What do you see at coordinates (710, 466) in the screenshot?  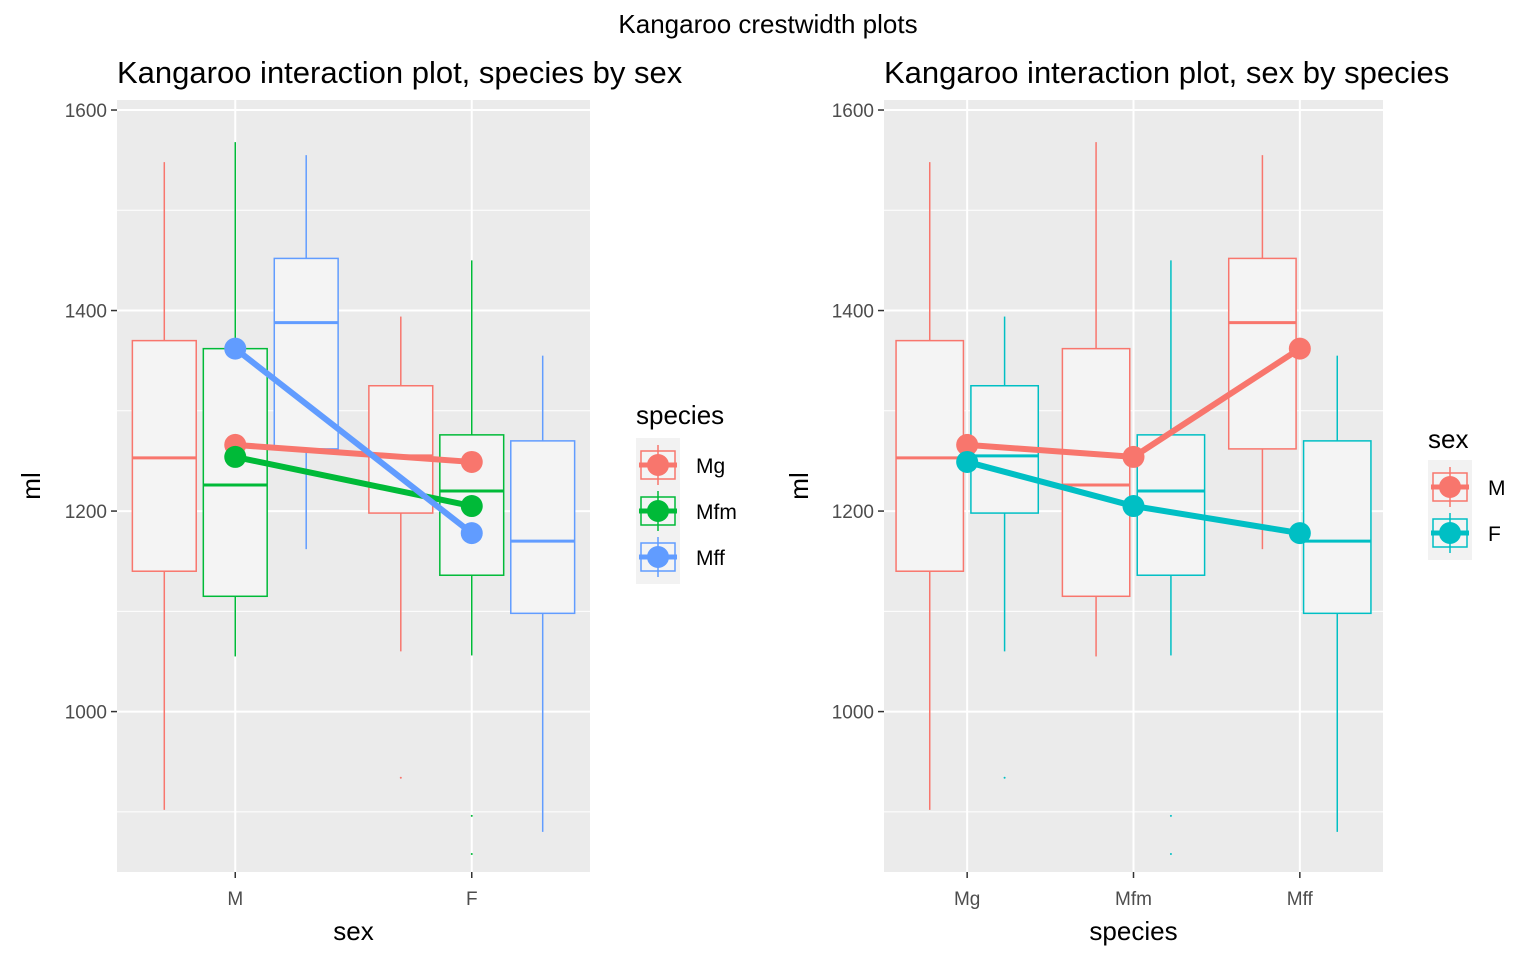 I see `legend-label: Mg` at bounding box center [710, 466].